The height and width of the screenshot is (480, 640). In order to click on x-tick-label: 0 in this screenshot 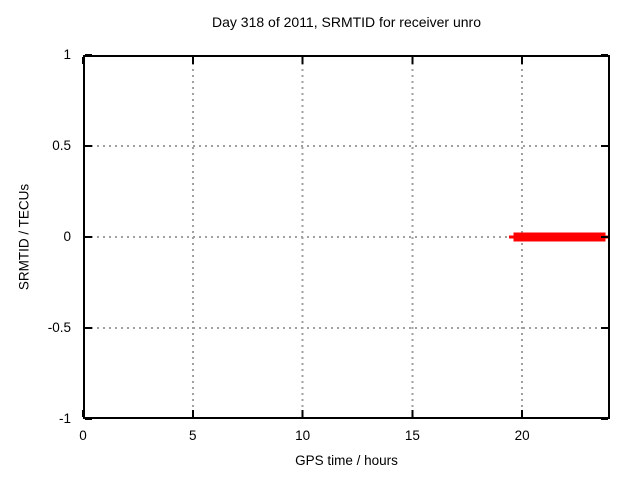, I will do `click(83, 435)`.